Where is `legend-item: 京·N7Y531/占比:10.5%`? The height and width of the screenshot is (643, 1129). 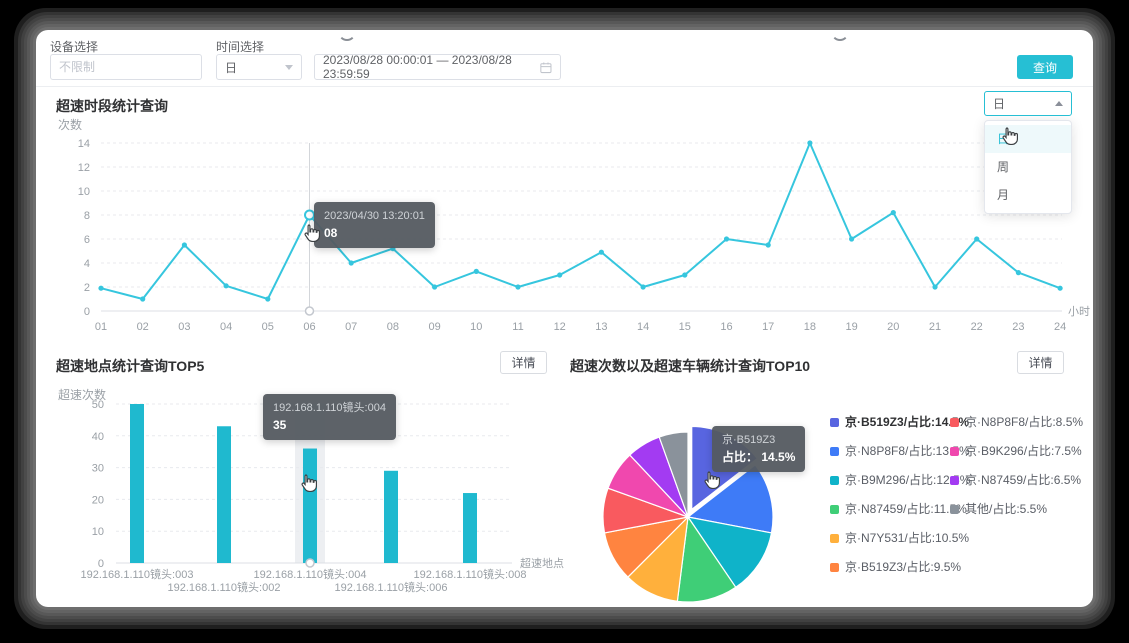 legend-item: 京·N7Y531/占比:10.5% is located at coordinates (899, 538).